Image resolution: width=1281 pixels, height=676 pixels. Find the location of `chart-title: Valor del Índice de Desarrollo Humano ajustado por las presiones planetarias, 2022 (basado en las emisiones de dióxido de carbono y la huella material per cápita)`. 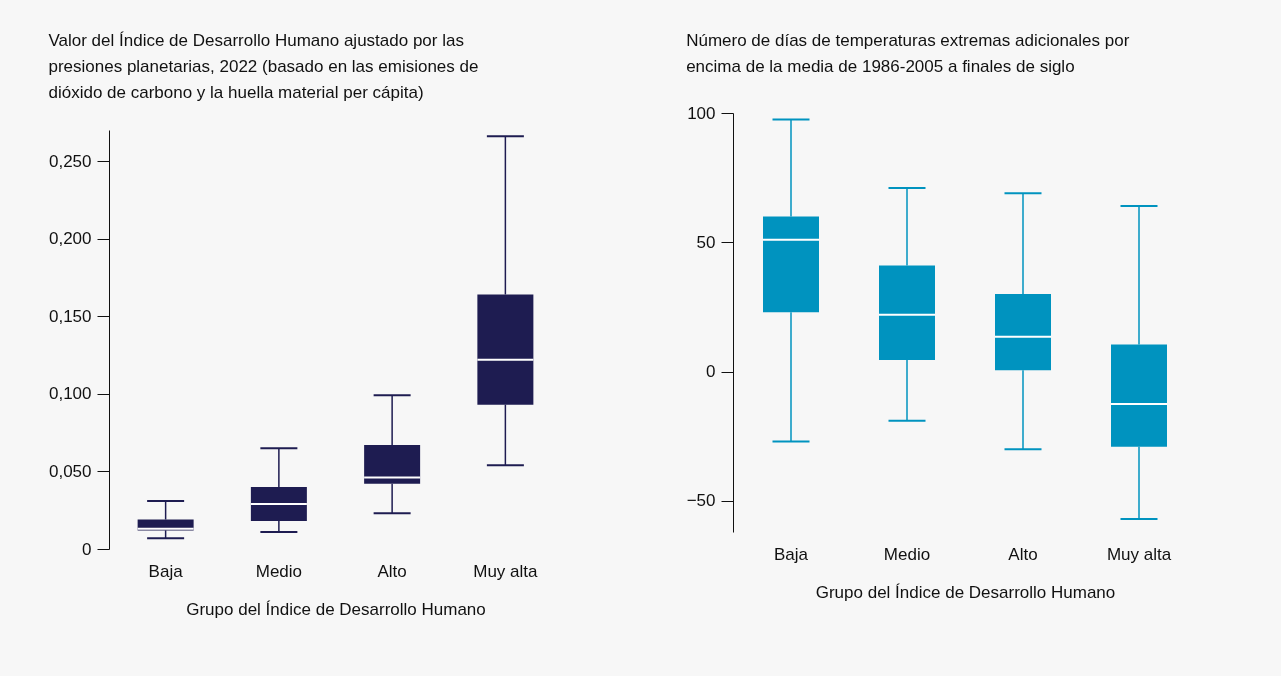

chart-title: Valor del Índice de Desarrollo Humano ajustado por las presiones planetarias, 2022 (basado en las emisiones de dióxido de carbono y la huella material per cápita) is located at coordinates (263, 66).